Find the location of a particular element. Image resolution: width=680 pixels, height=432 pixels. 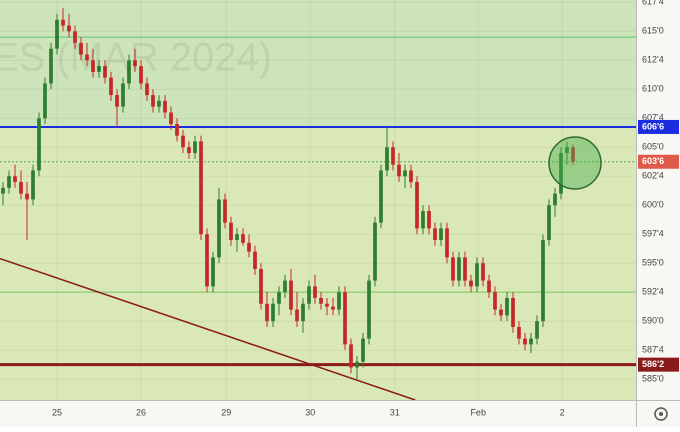

y-tick-label: 610'0 is located at coordinates (653, 89).